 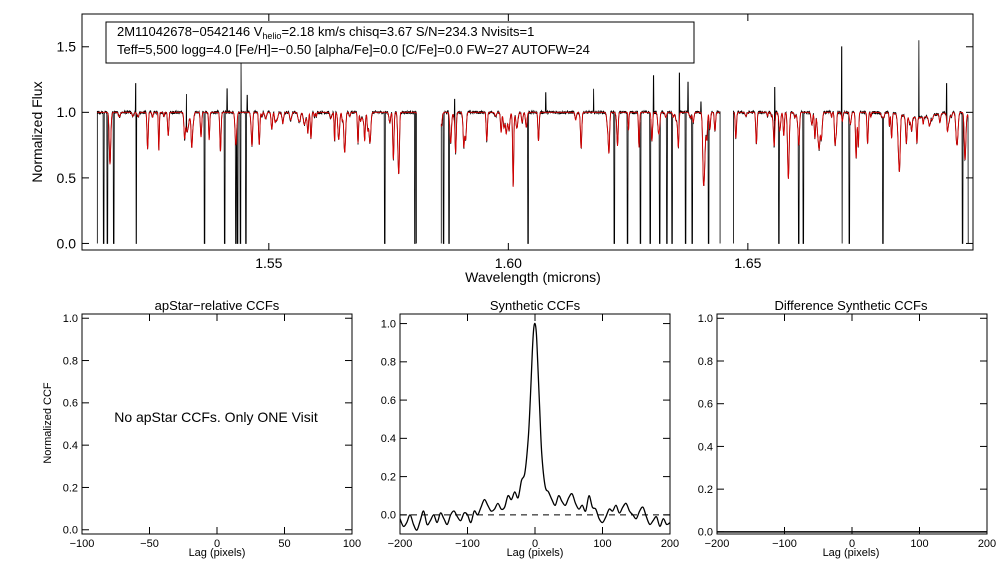 I want to click on synthetic-axis-ticks: −200 −100 0 100 200 0.0 0.2 0.4 0.6 0.8 1.0, so click(x=530, y=432).